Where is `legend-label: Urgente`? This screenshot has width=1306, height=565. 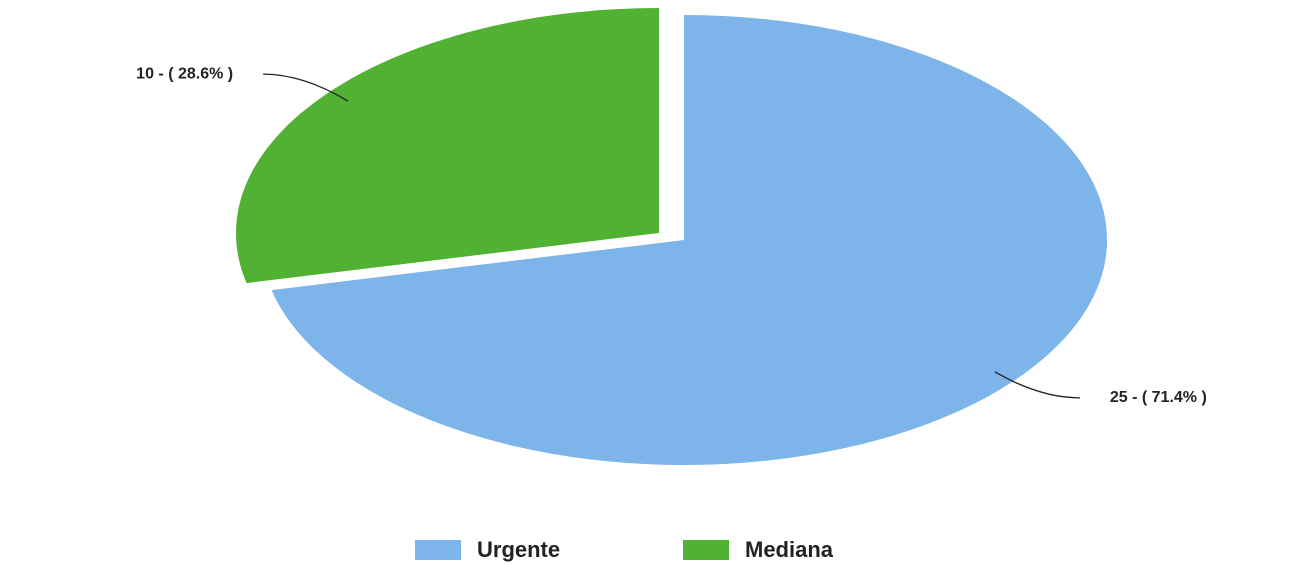
legend-label: Urgente is located at coordinates (518, 549).